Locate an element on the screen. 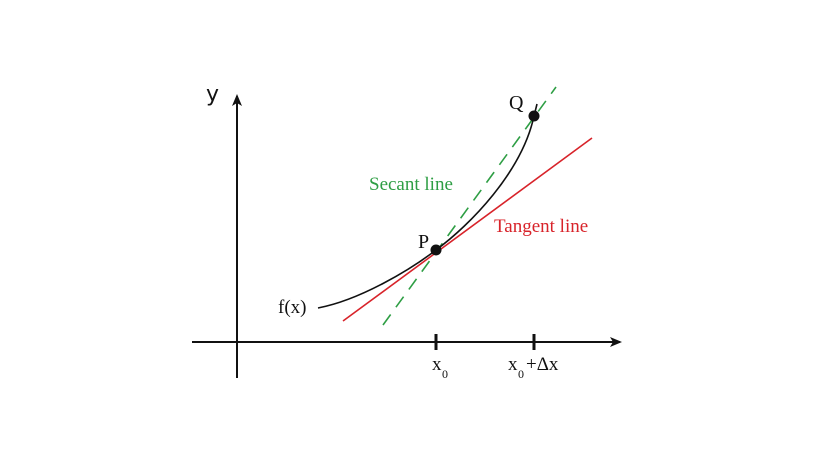  tick-label-dx-main: x is located at coordinates (513, 364).